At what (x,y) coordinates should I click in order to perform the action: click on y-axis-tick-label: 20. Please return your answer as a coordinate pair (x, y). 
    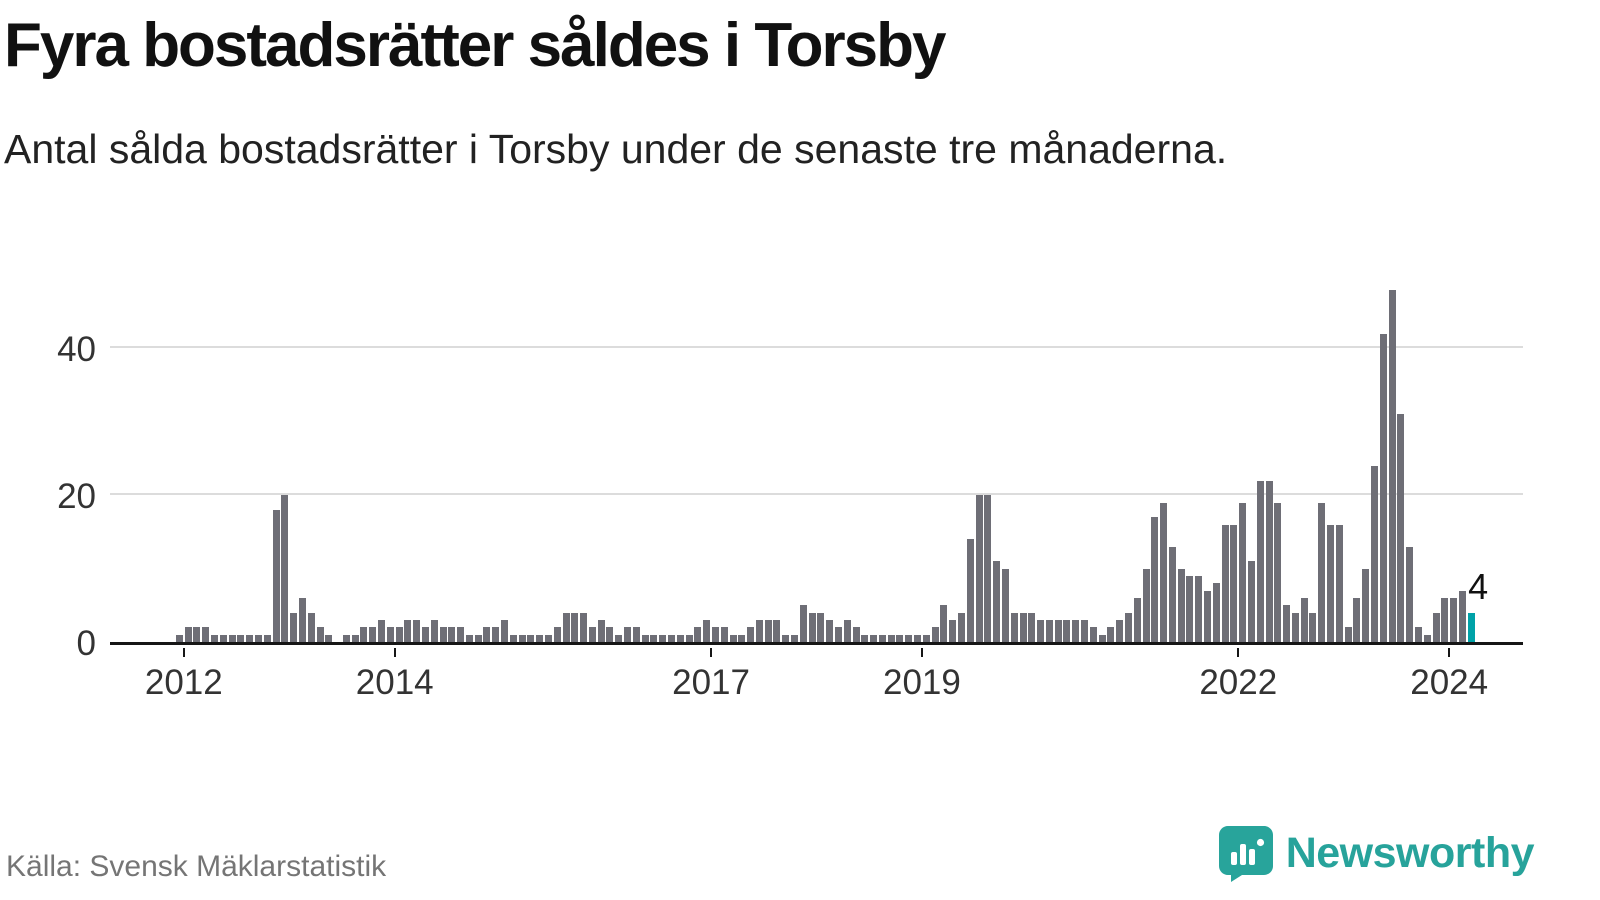
    Looking at the image, I should click on (76, 497).